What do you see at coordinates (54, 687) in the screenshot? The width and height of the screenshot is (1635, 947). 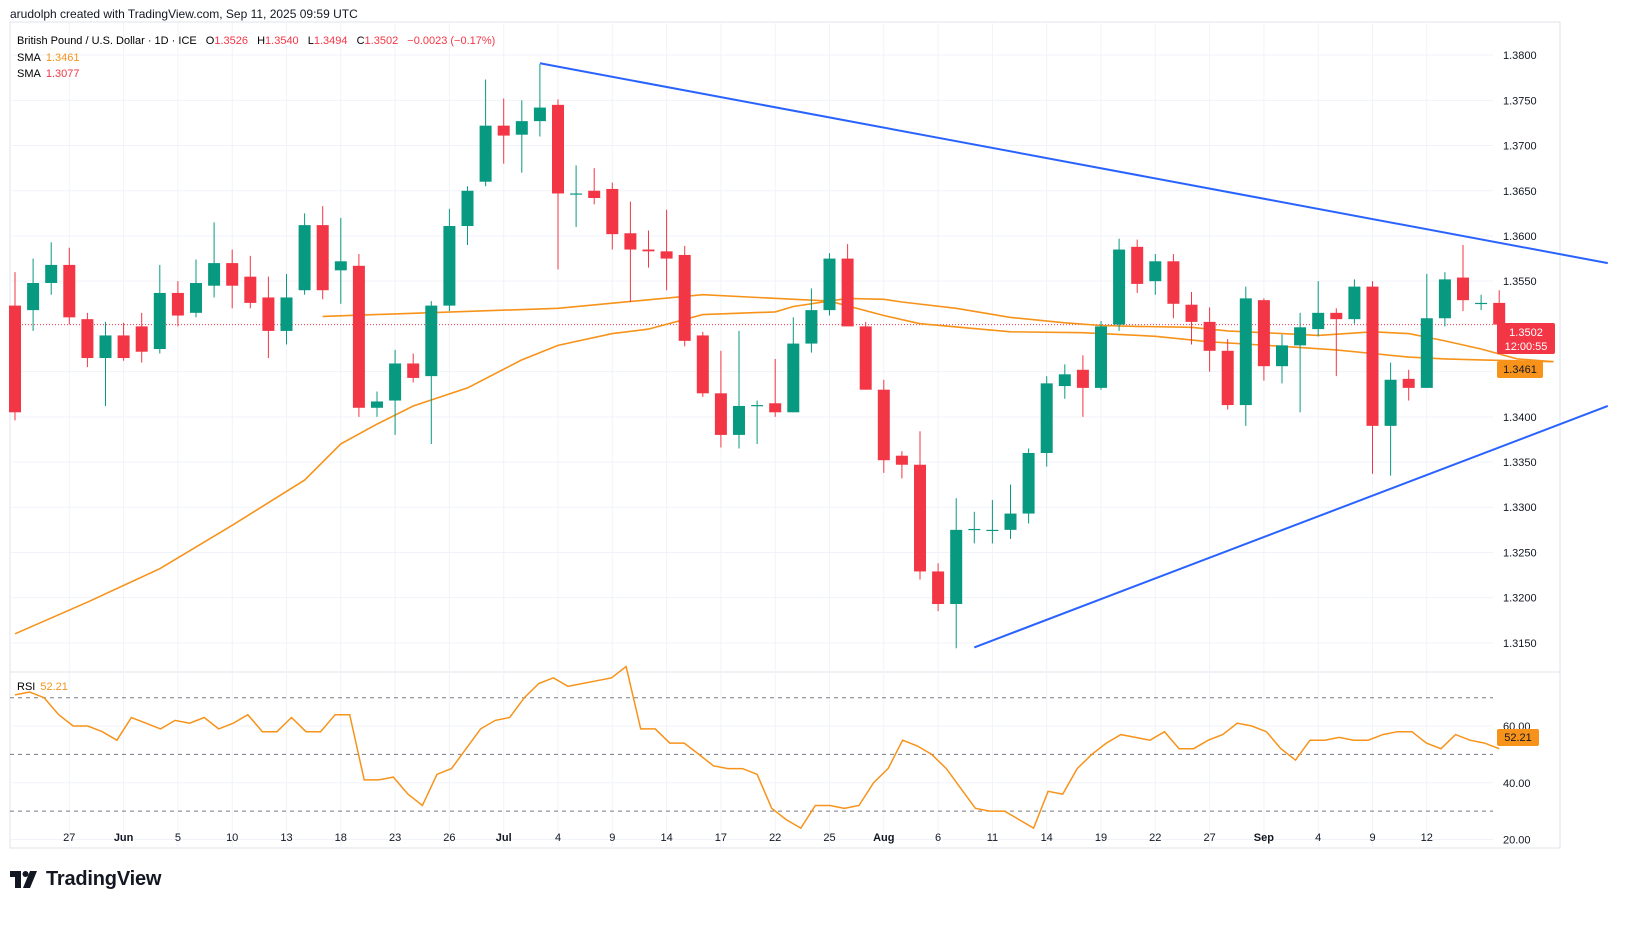 I see `rsi-legend-value: 52.21` at bounding box center [54, 687].